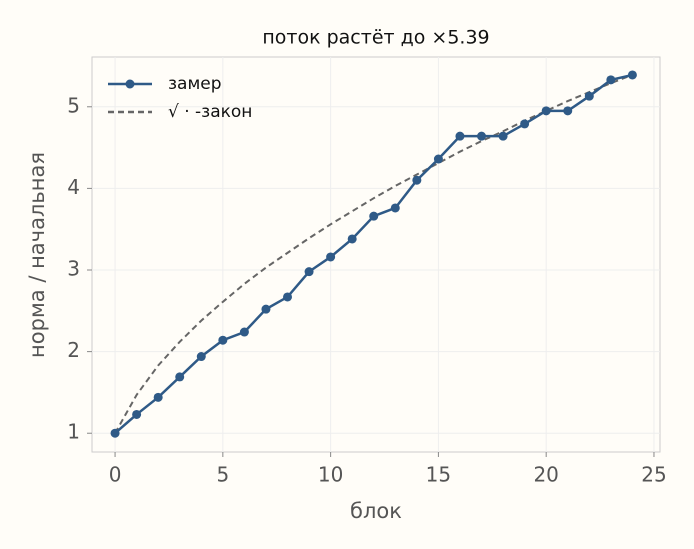 The width and height of the screenshot is (694, 549). I want to click on y-tick-label: 1, so click(73, 432).